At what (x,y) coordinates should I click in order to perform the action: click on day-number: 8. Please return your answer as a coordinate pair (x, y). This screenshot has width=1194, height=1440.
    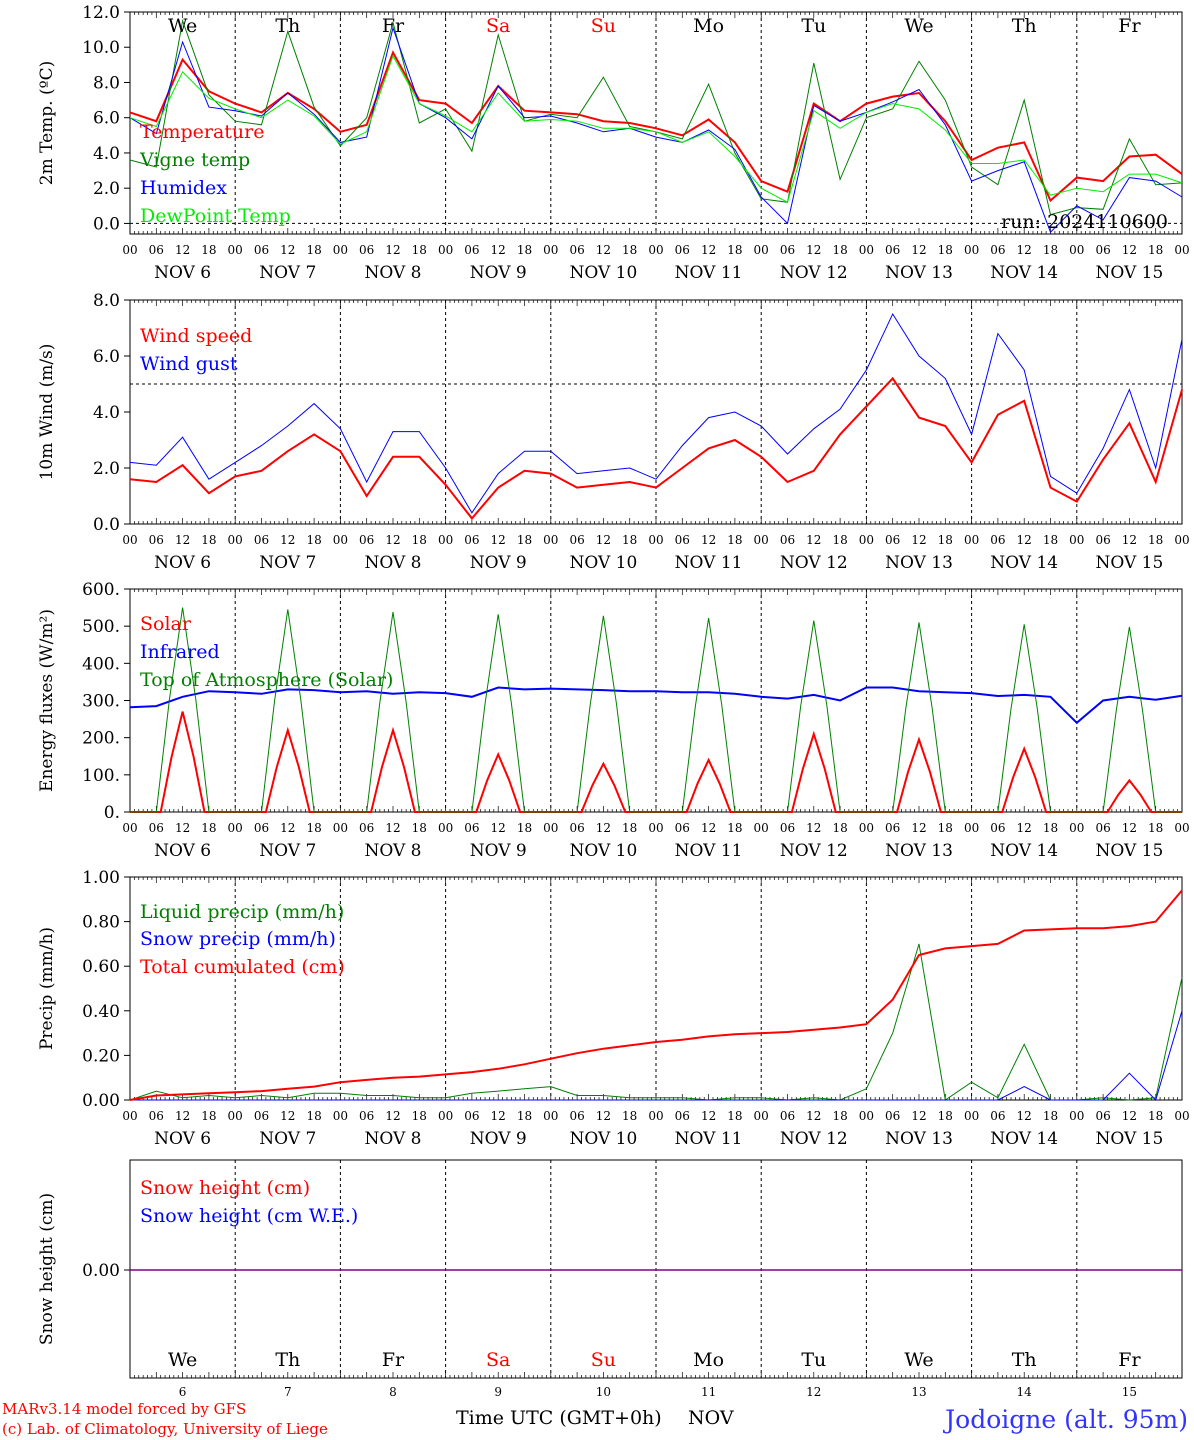
    Looking at the image, I should click on (393, 1392).